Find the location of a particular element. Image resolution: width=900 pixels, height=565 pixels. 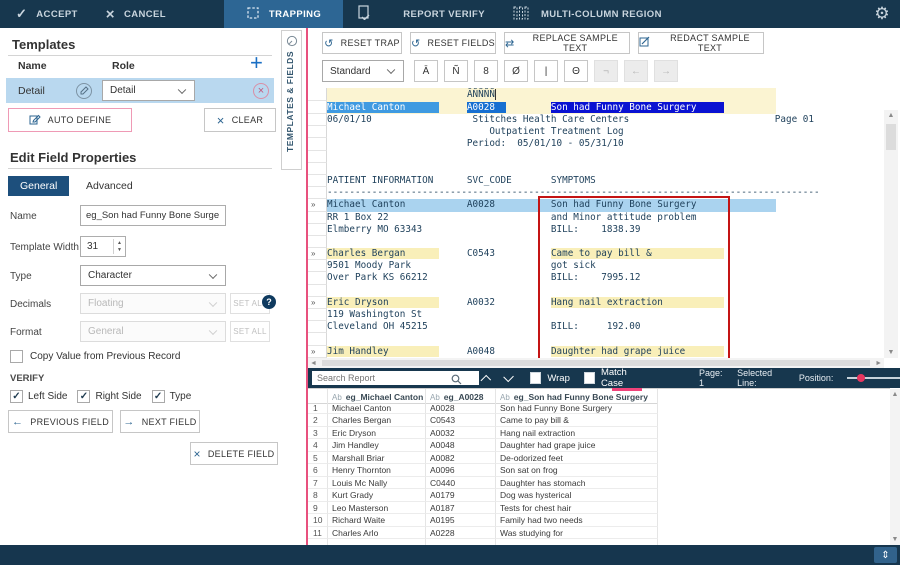

trap-char-button: Ā is located at coordinates (426, 71).